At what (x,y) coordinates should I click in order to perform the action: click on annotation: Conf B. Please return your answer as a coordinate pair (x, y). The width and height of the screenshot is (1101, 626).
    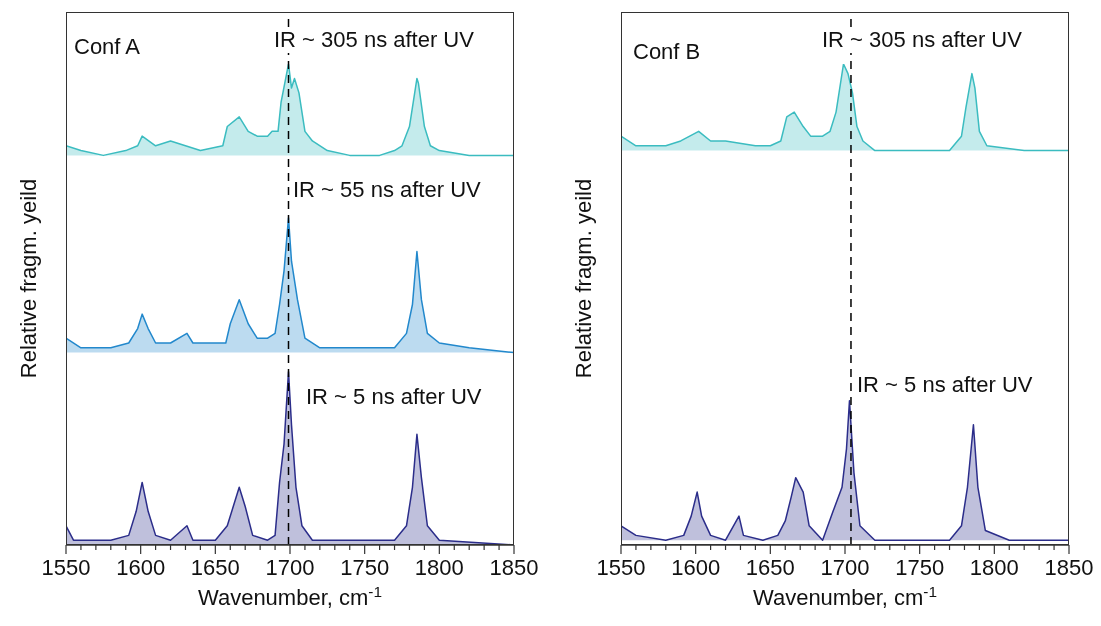
    Looking at the image, I should click on (666, 52).